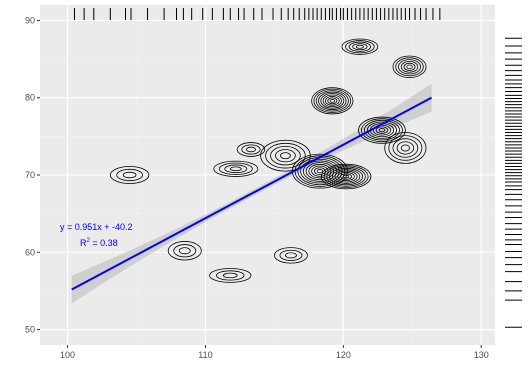 This screenshot has width=530, height=366. What do you see at coordinates (274, 352) in the screenshot?
I see `x-axis: 100 110 120 130` at bounding box center [274, 352].